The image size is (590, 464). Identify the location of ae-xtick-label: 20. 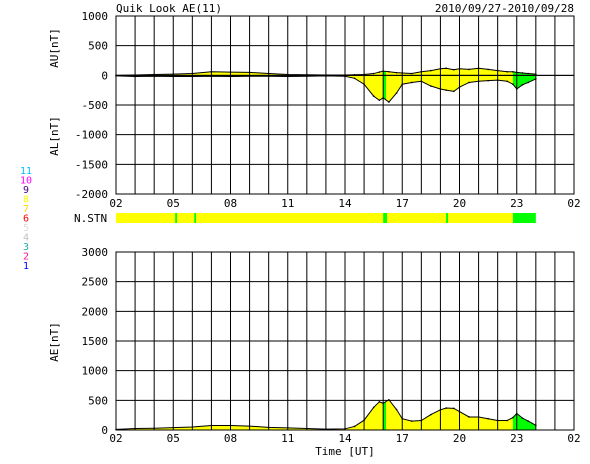
(459, 438).